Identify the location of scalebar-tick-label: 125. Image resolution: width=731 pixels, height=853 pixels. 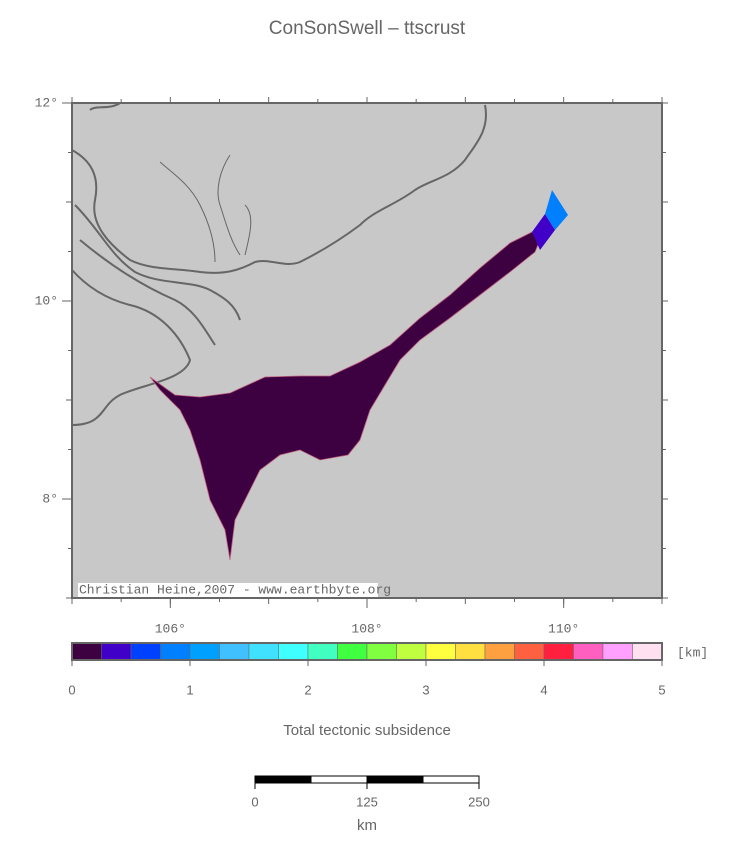
(367, 801).